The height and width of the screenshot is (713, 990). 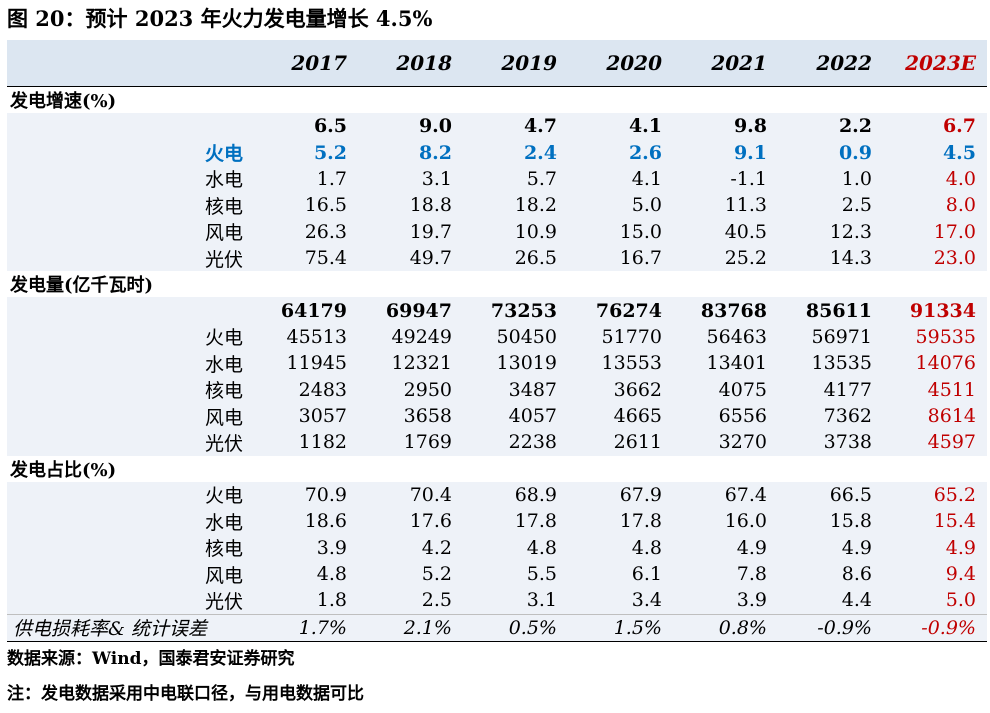 I want to click on table-cell: 12321, so click(x=421, y=363).